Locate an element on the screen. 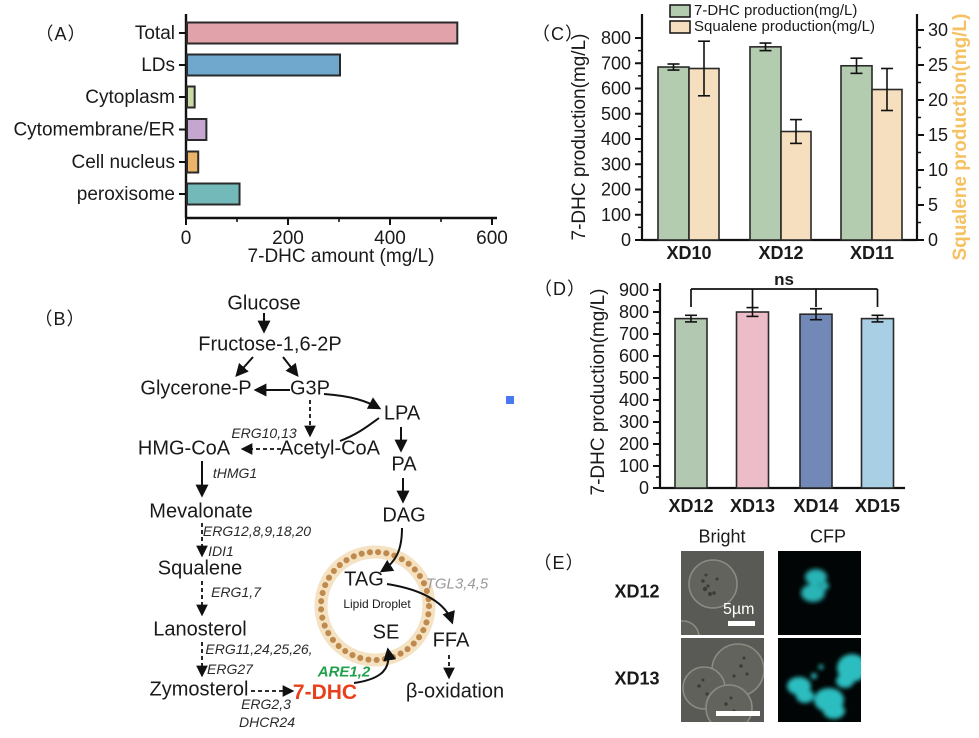  category-label: Cell nucleus is located at coordinates (124, 162).